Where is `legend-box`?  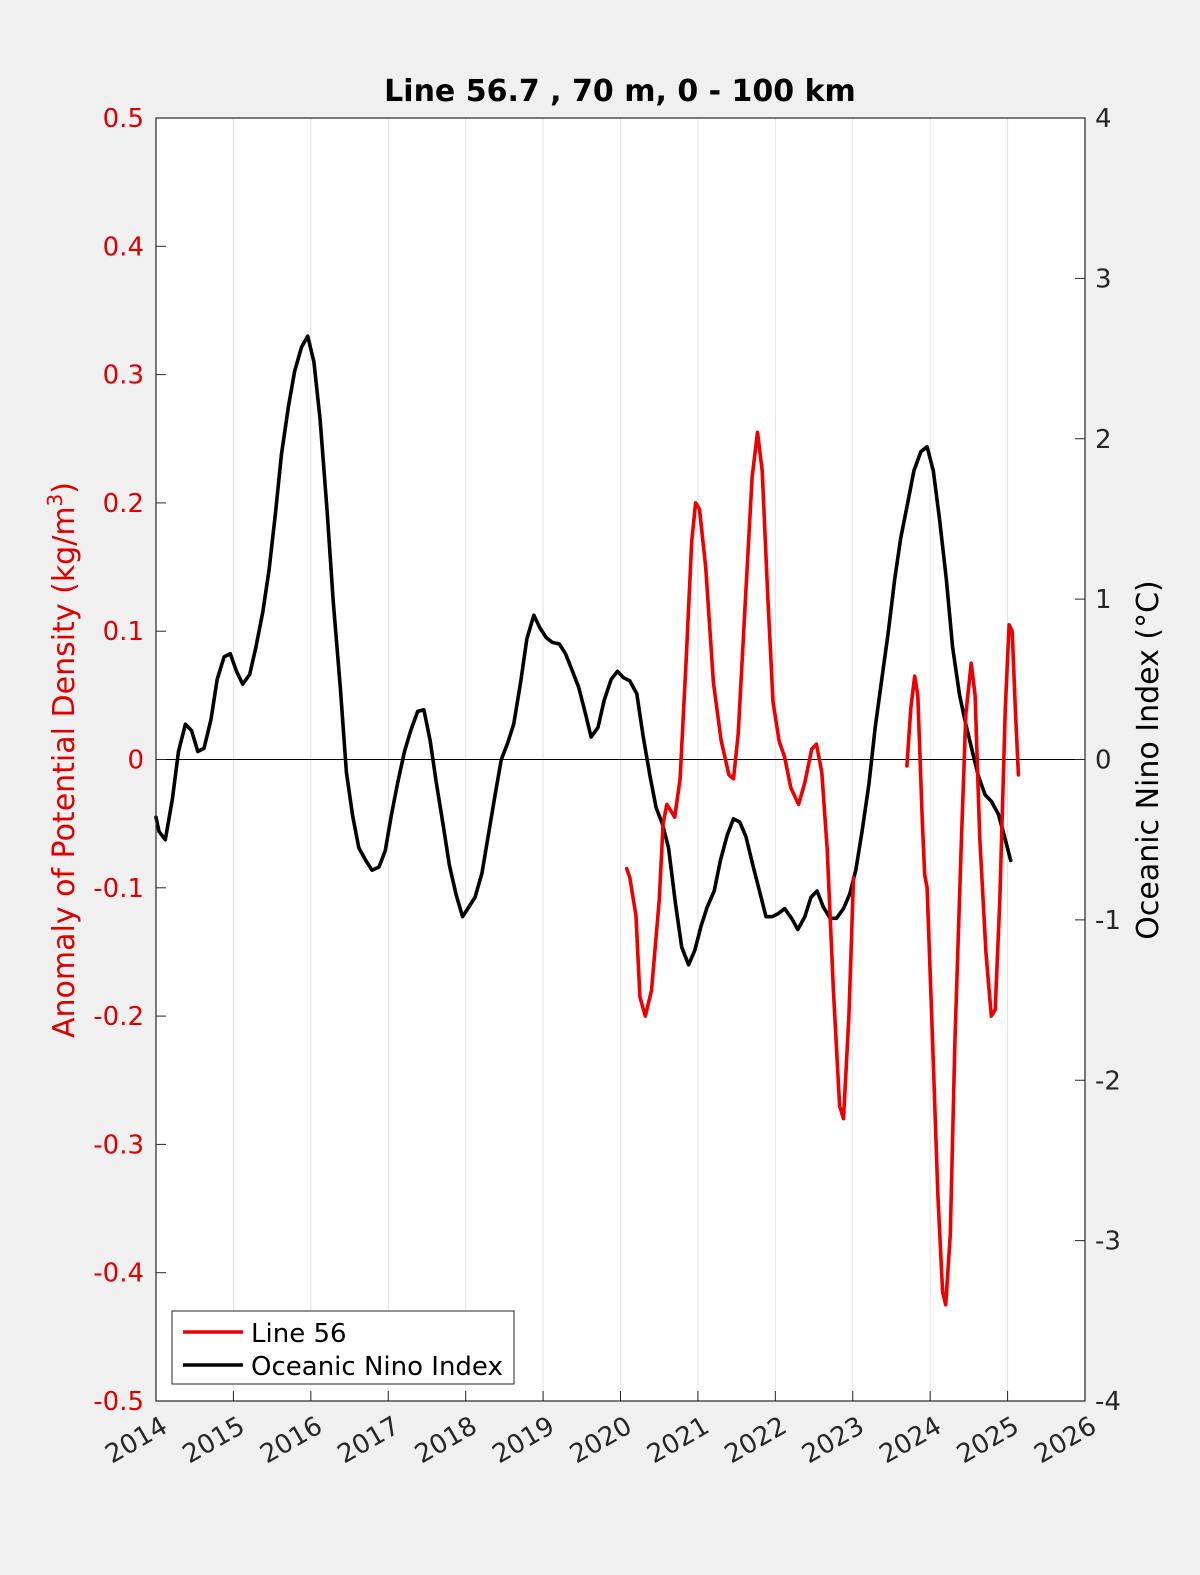 legend-box is located at coordinates (343, 1347).